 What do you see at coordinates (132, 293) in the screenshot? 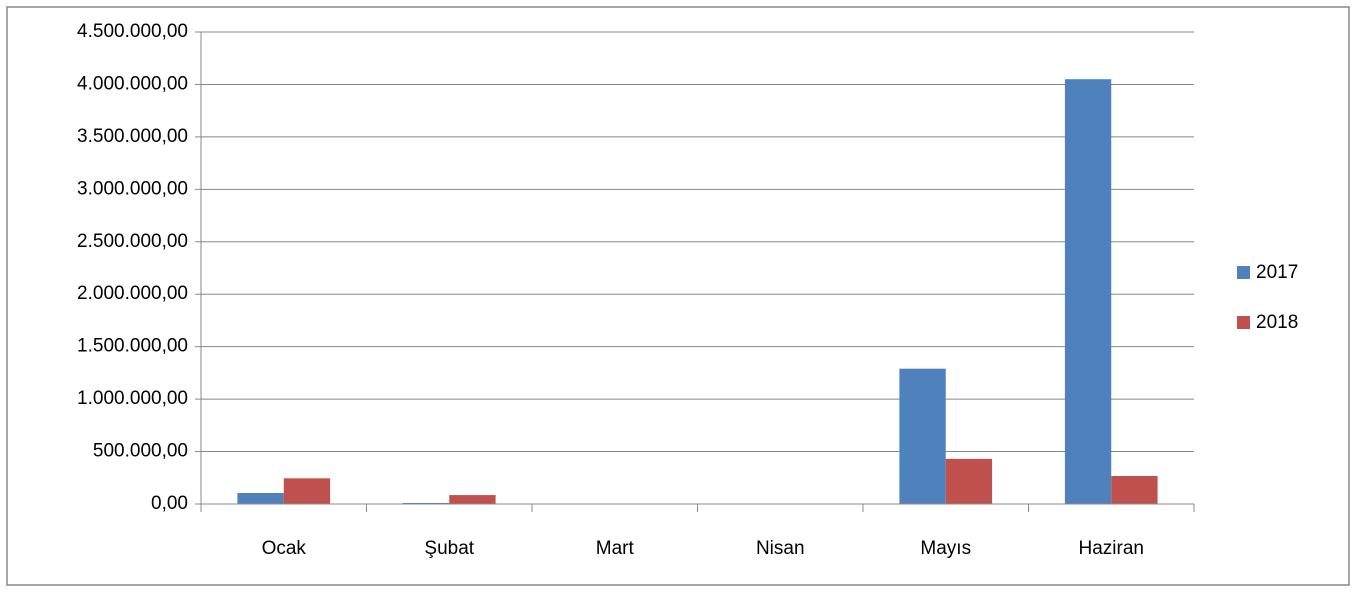
I see `y-tick-label: 2.000.000,00` at bounding box center [132, 293].